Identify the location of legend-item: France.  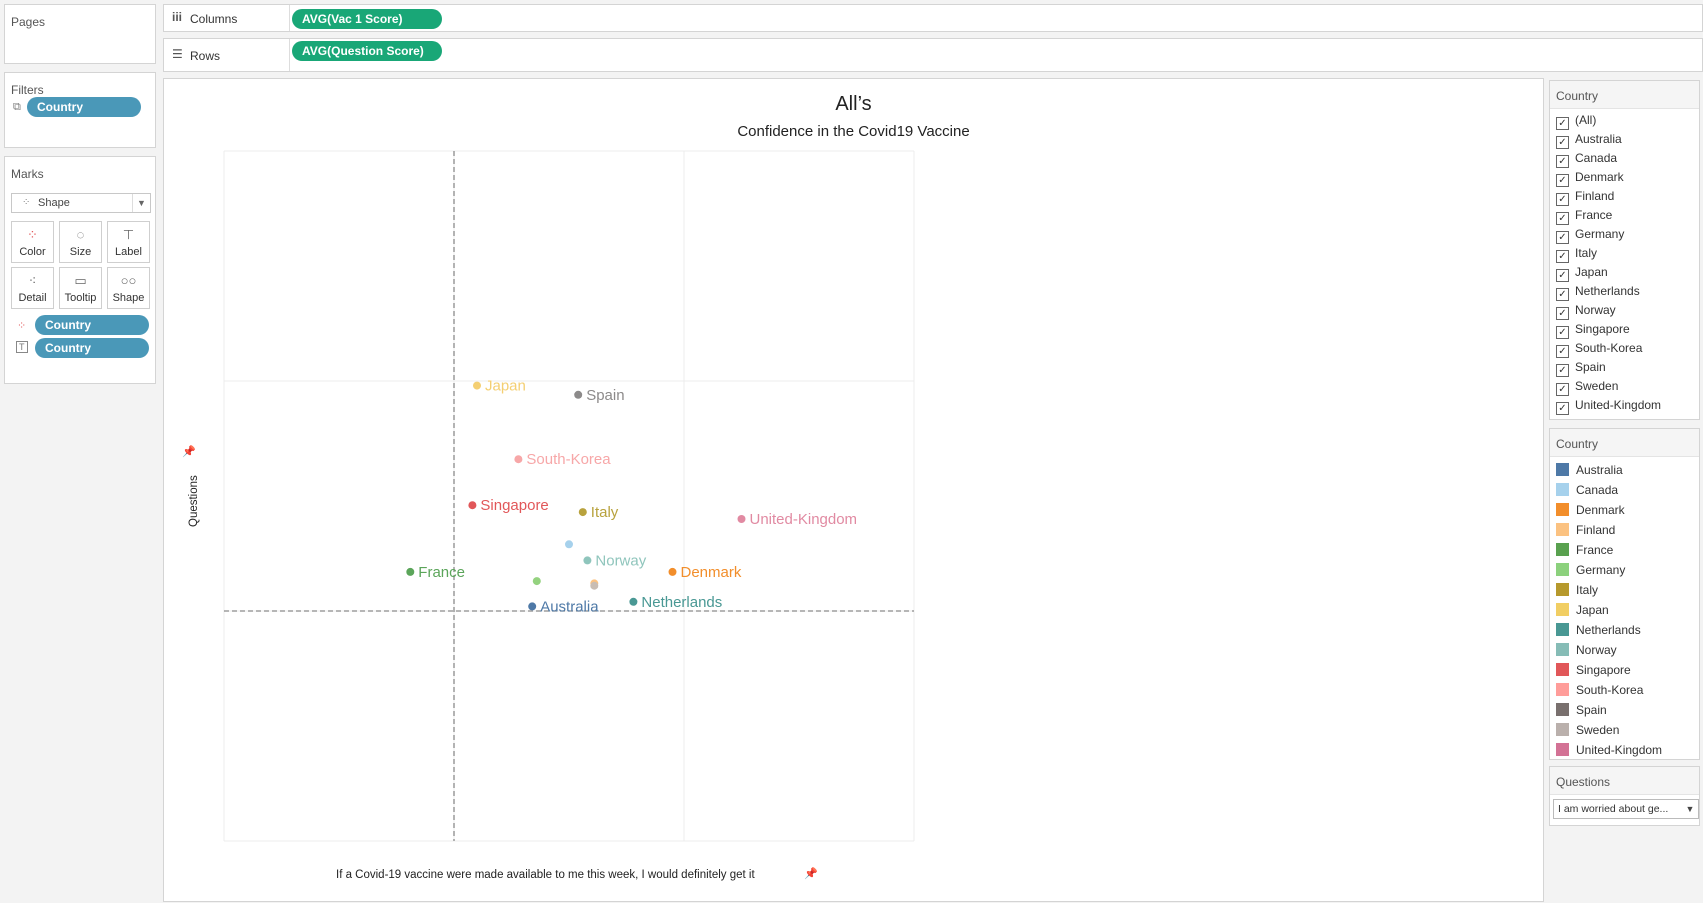
(1584, 552).